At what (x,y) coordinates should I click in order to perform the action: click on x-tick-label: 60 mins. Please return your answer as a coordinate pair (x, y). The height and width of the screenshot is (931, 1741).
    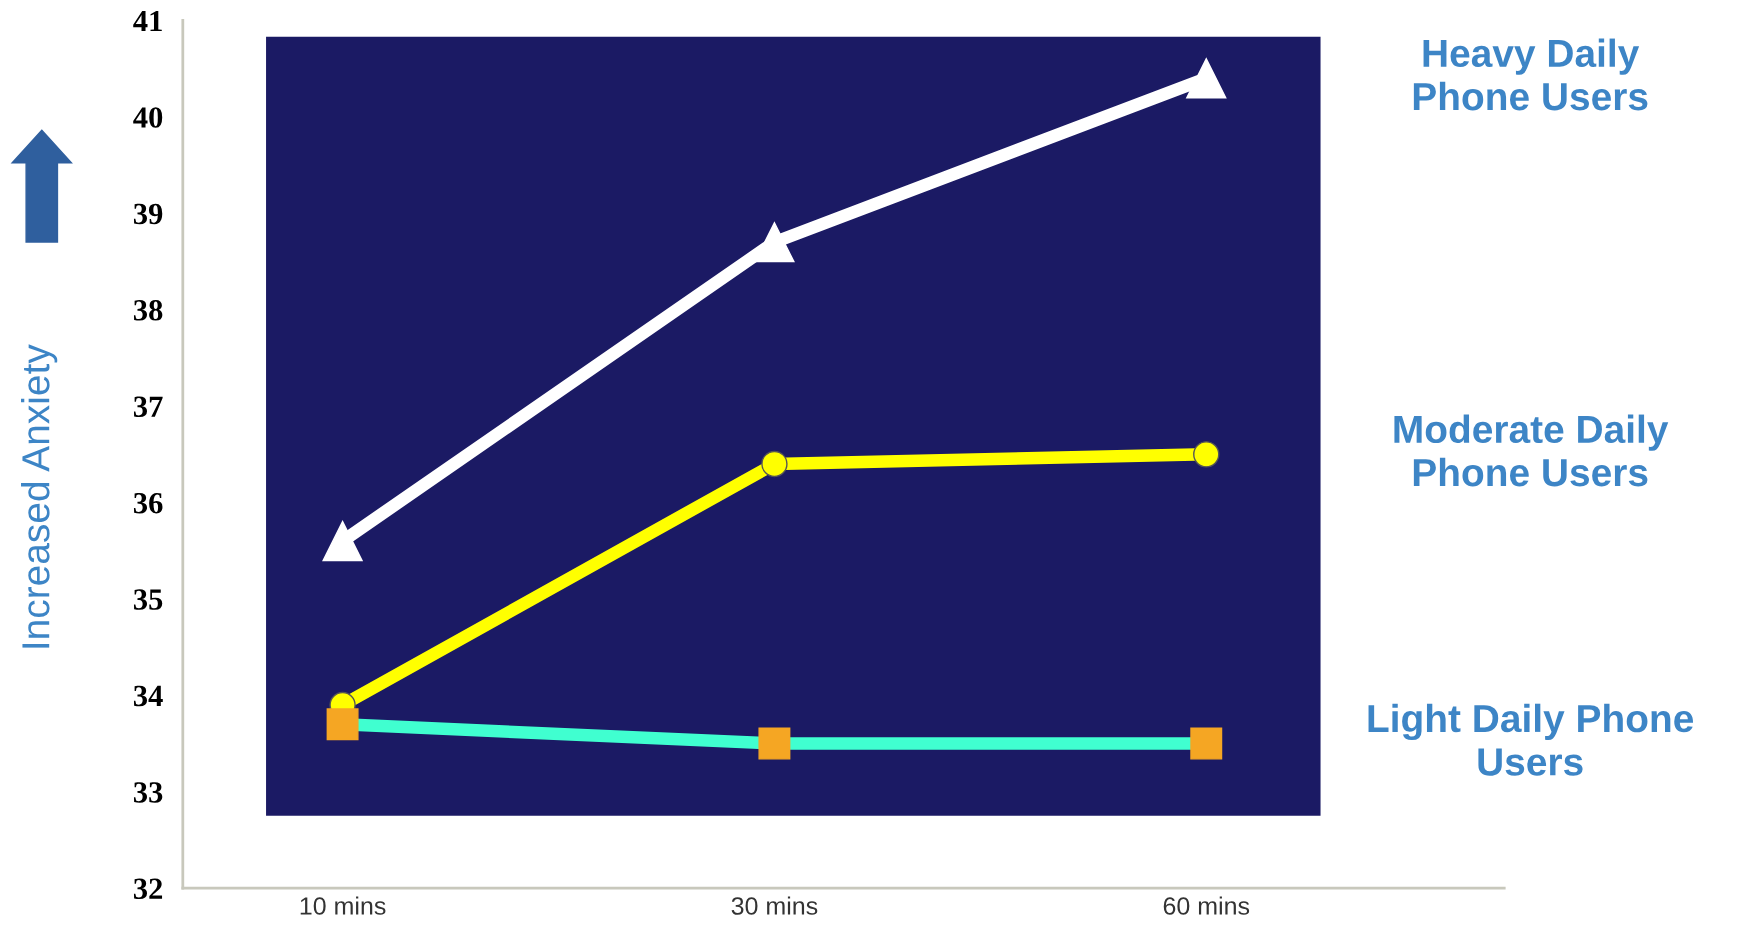
    Looking at the image, I should click on (1206, 905).